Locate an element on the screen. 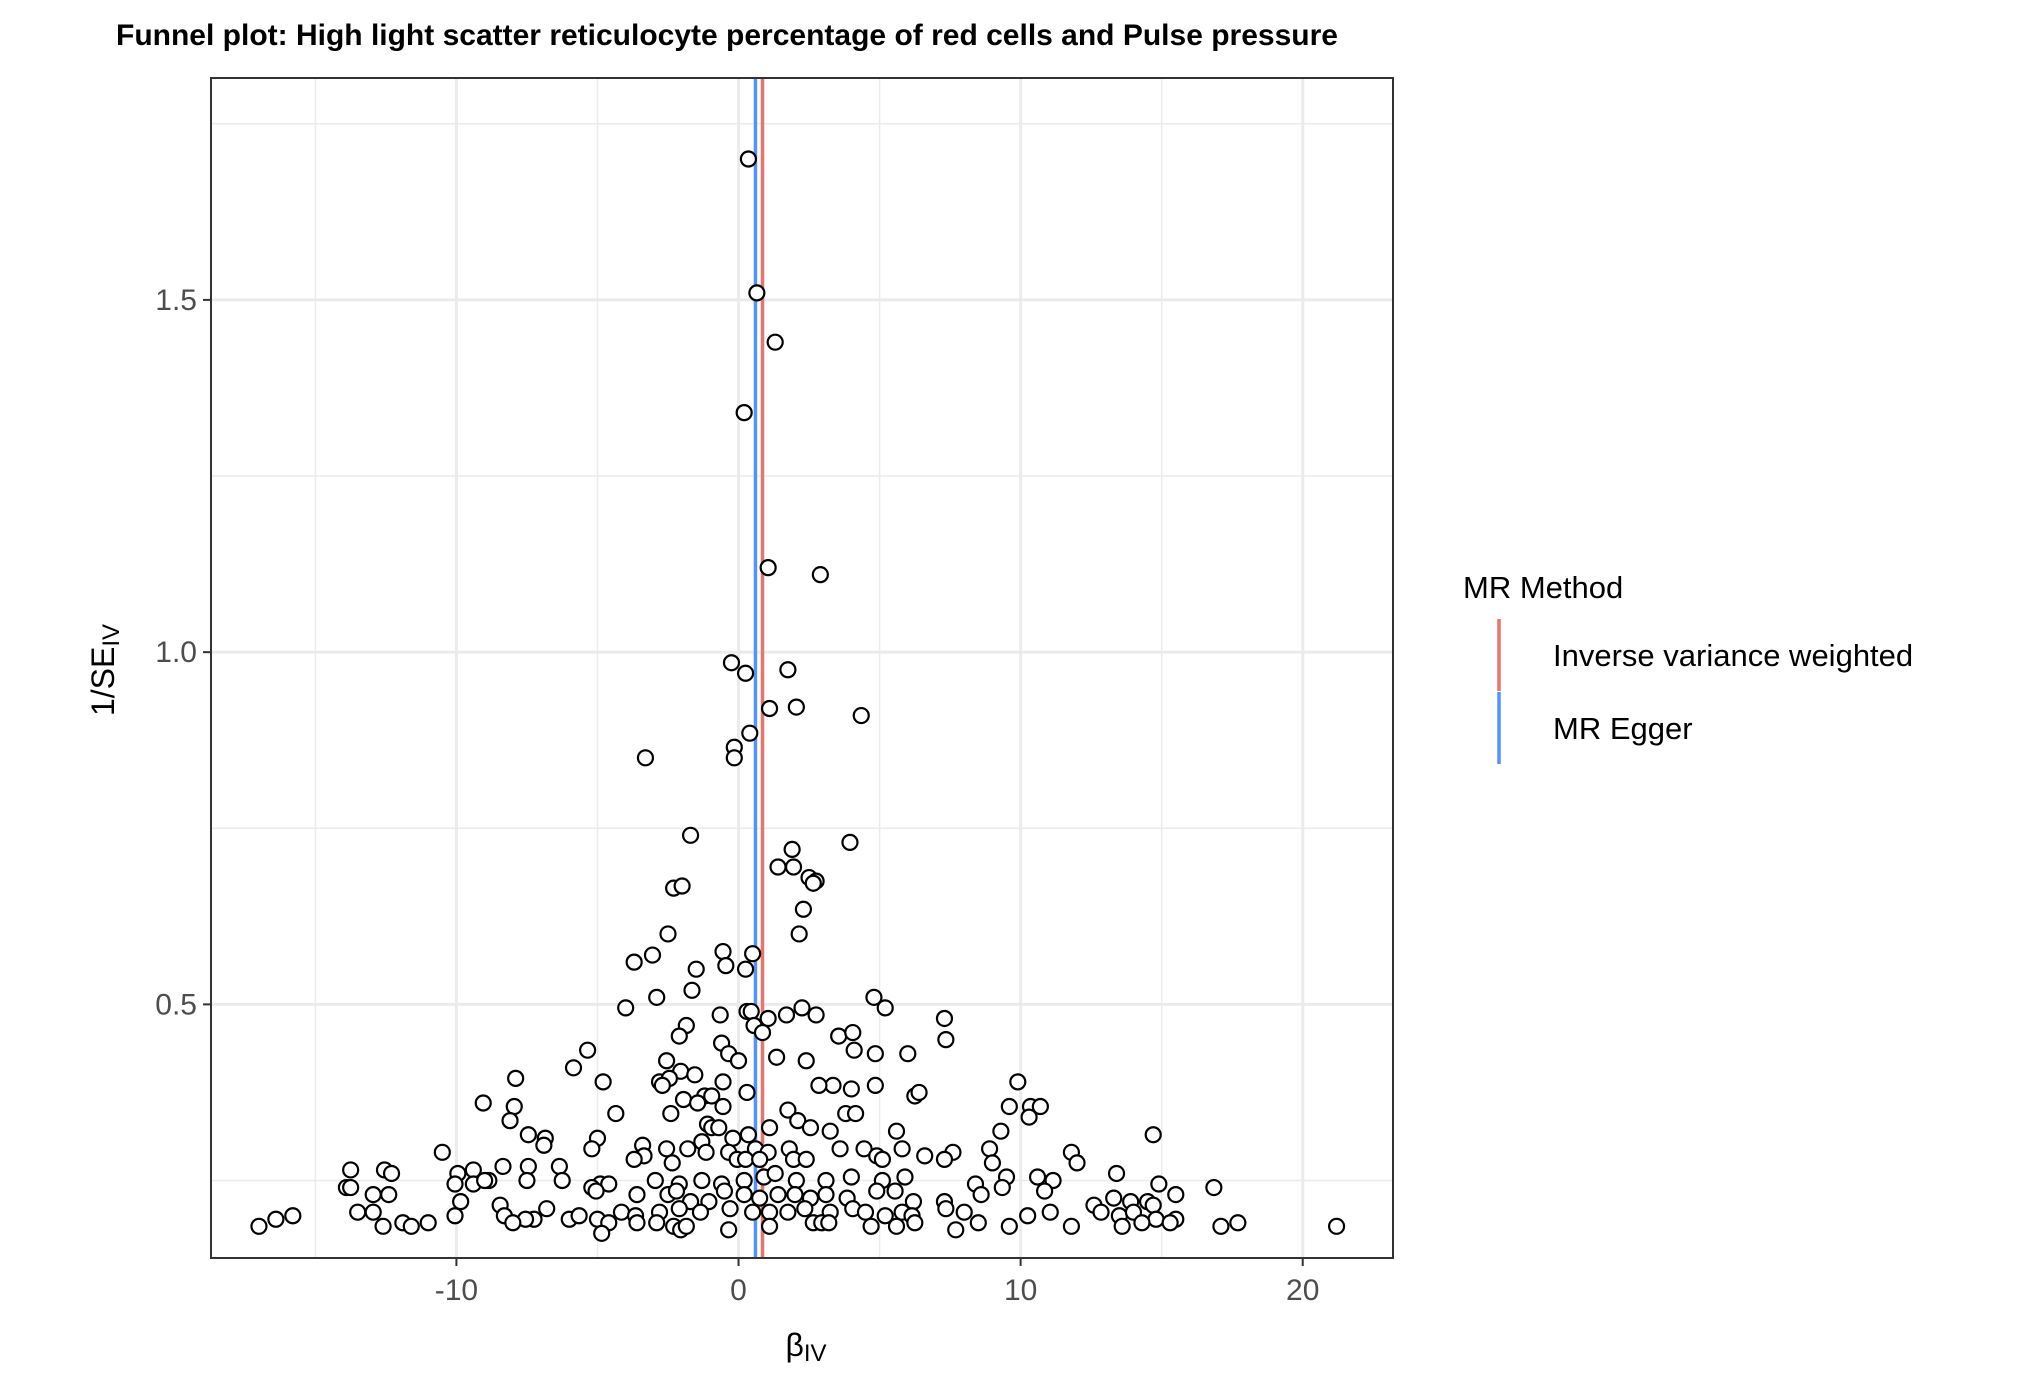 Image resolution: width=2032 pixels, height=1379 pixels. y-tick-label: 1.5 is located at coordinates (176, 300).